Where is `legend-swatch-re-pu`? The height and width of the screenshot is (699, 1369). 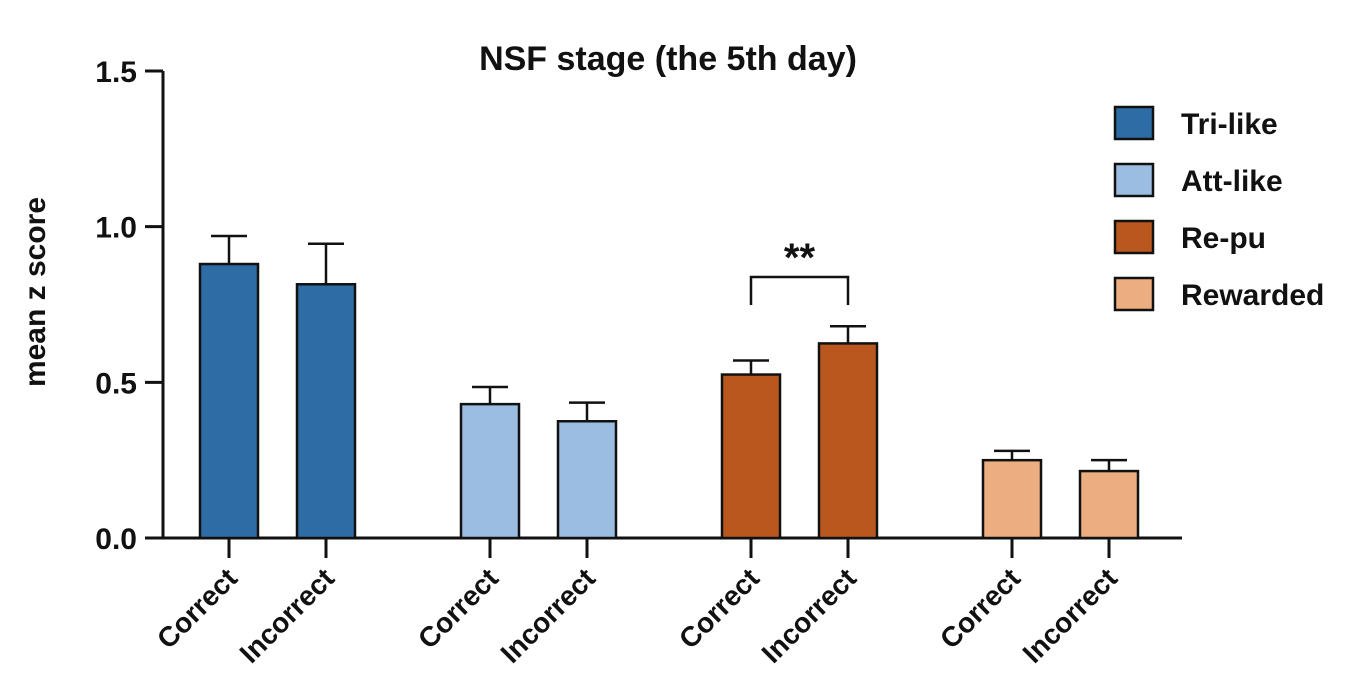
legend-swatch-re-pu is located at coordinates (1134, 237).